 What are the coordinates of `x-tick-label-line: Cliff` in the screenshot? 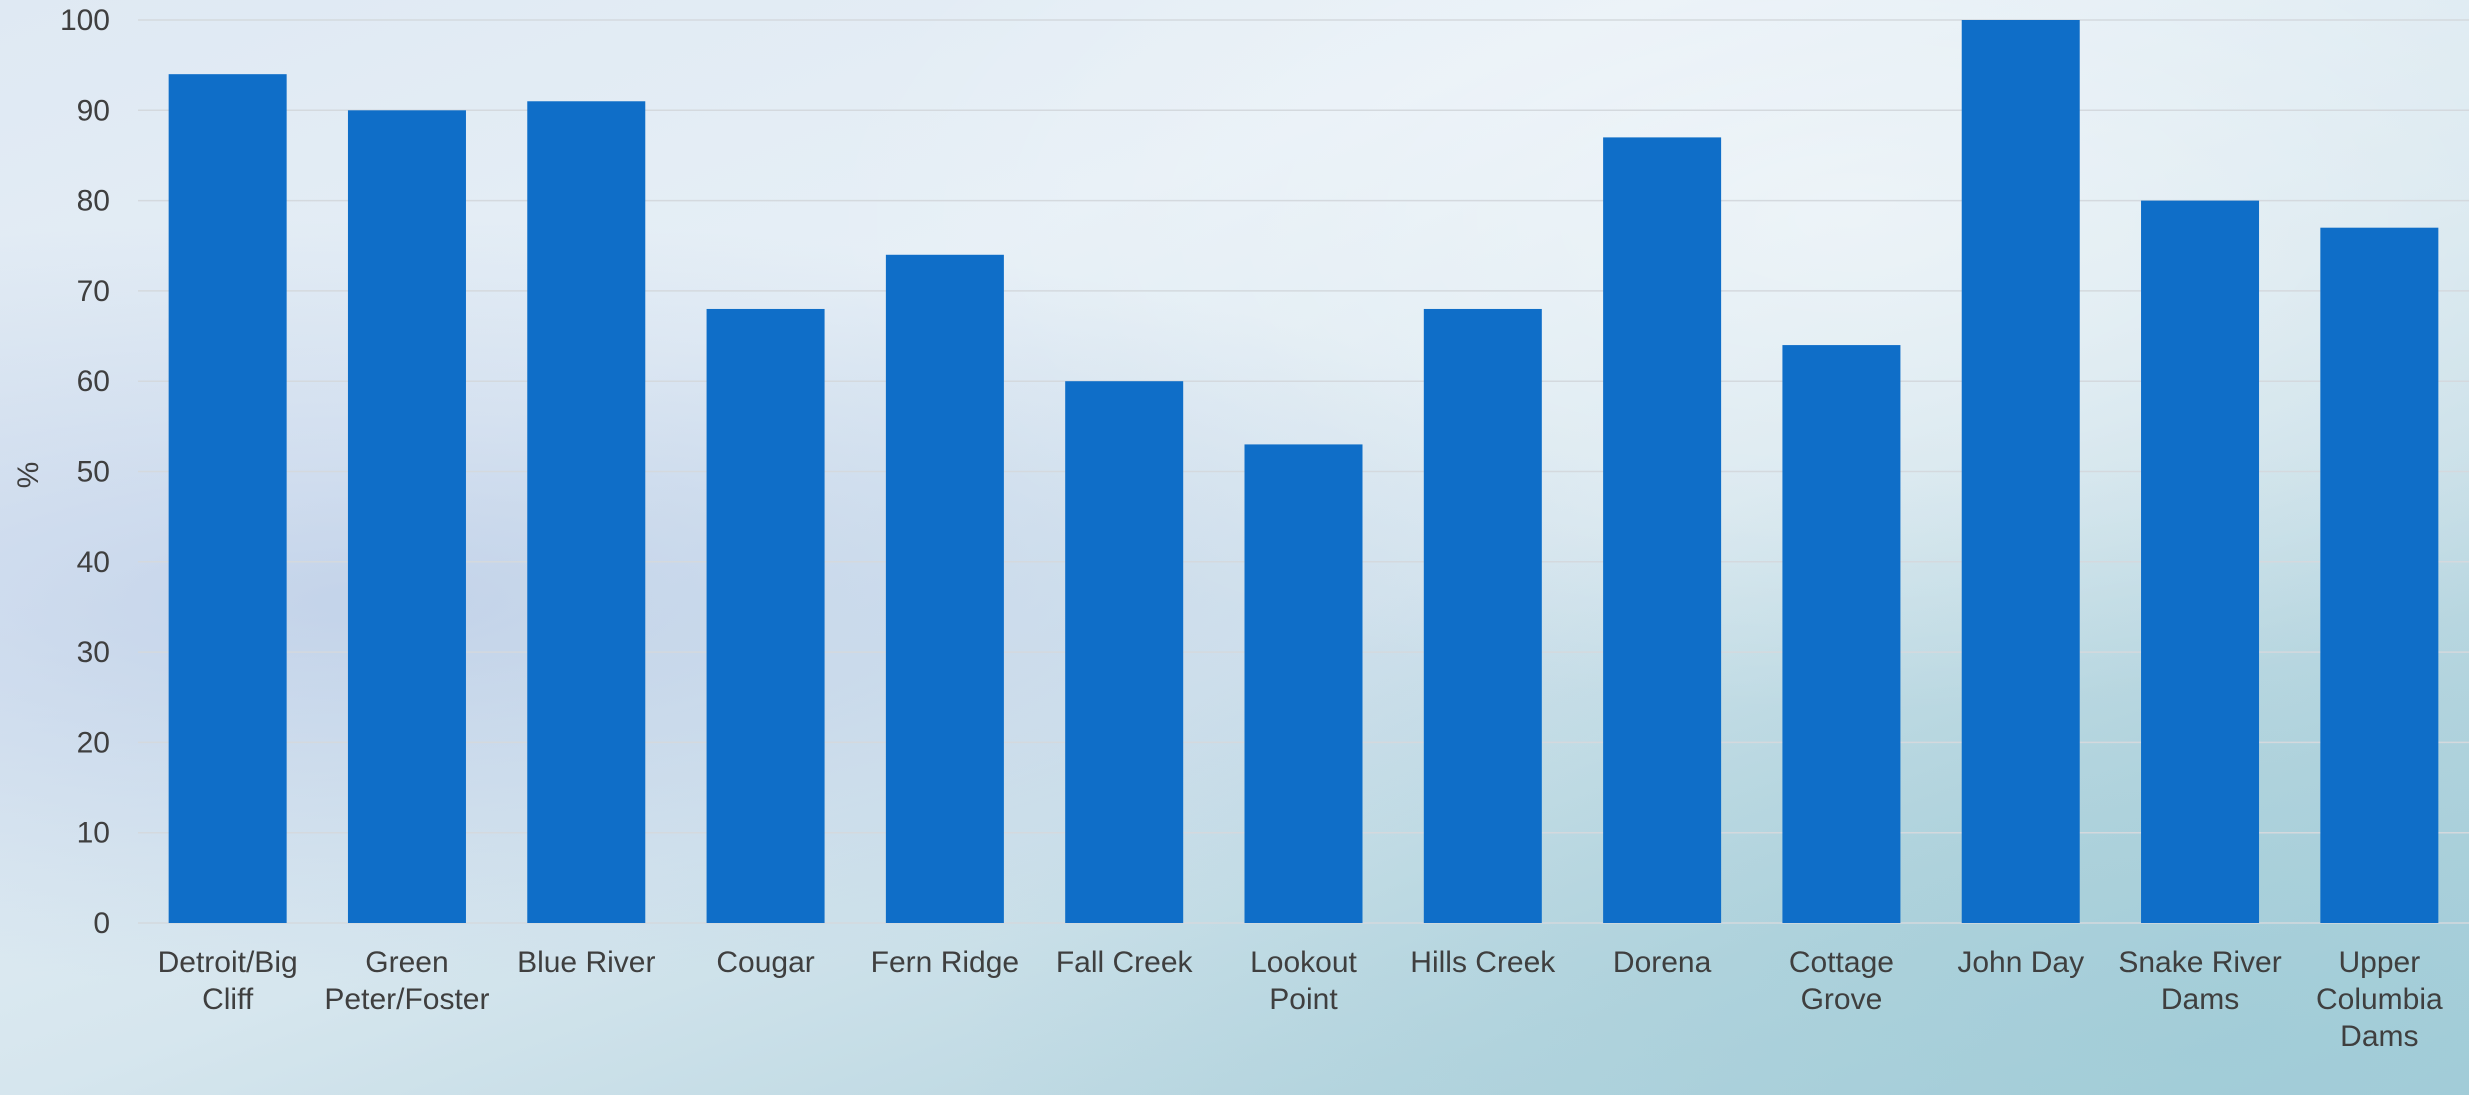 It's located at (228, 999).